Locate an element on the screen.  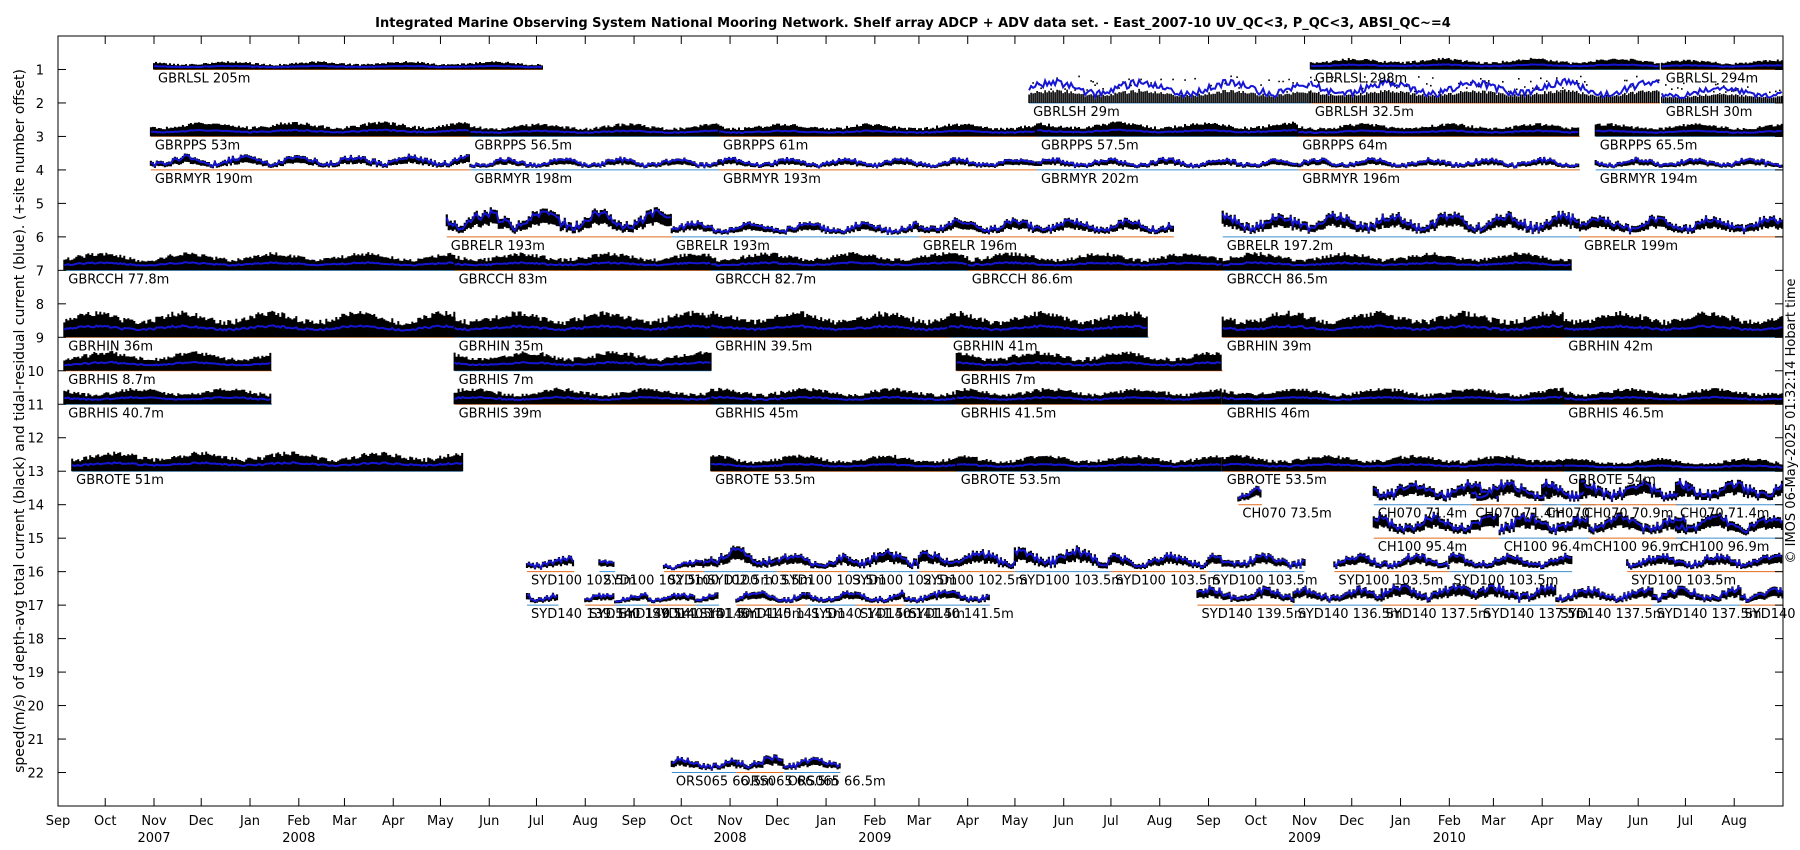
series-label: GBRHIN 42m is located at coordinates (1610, 346).